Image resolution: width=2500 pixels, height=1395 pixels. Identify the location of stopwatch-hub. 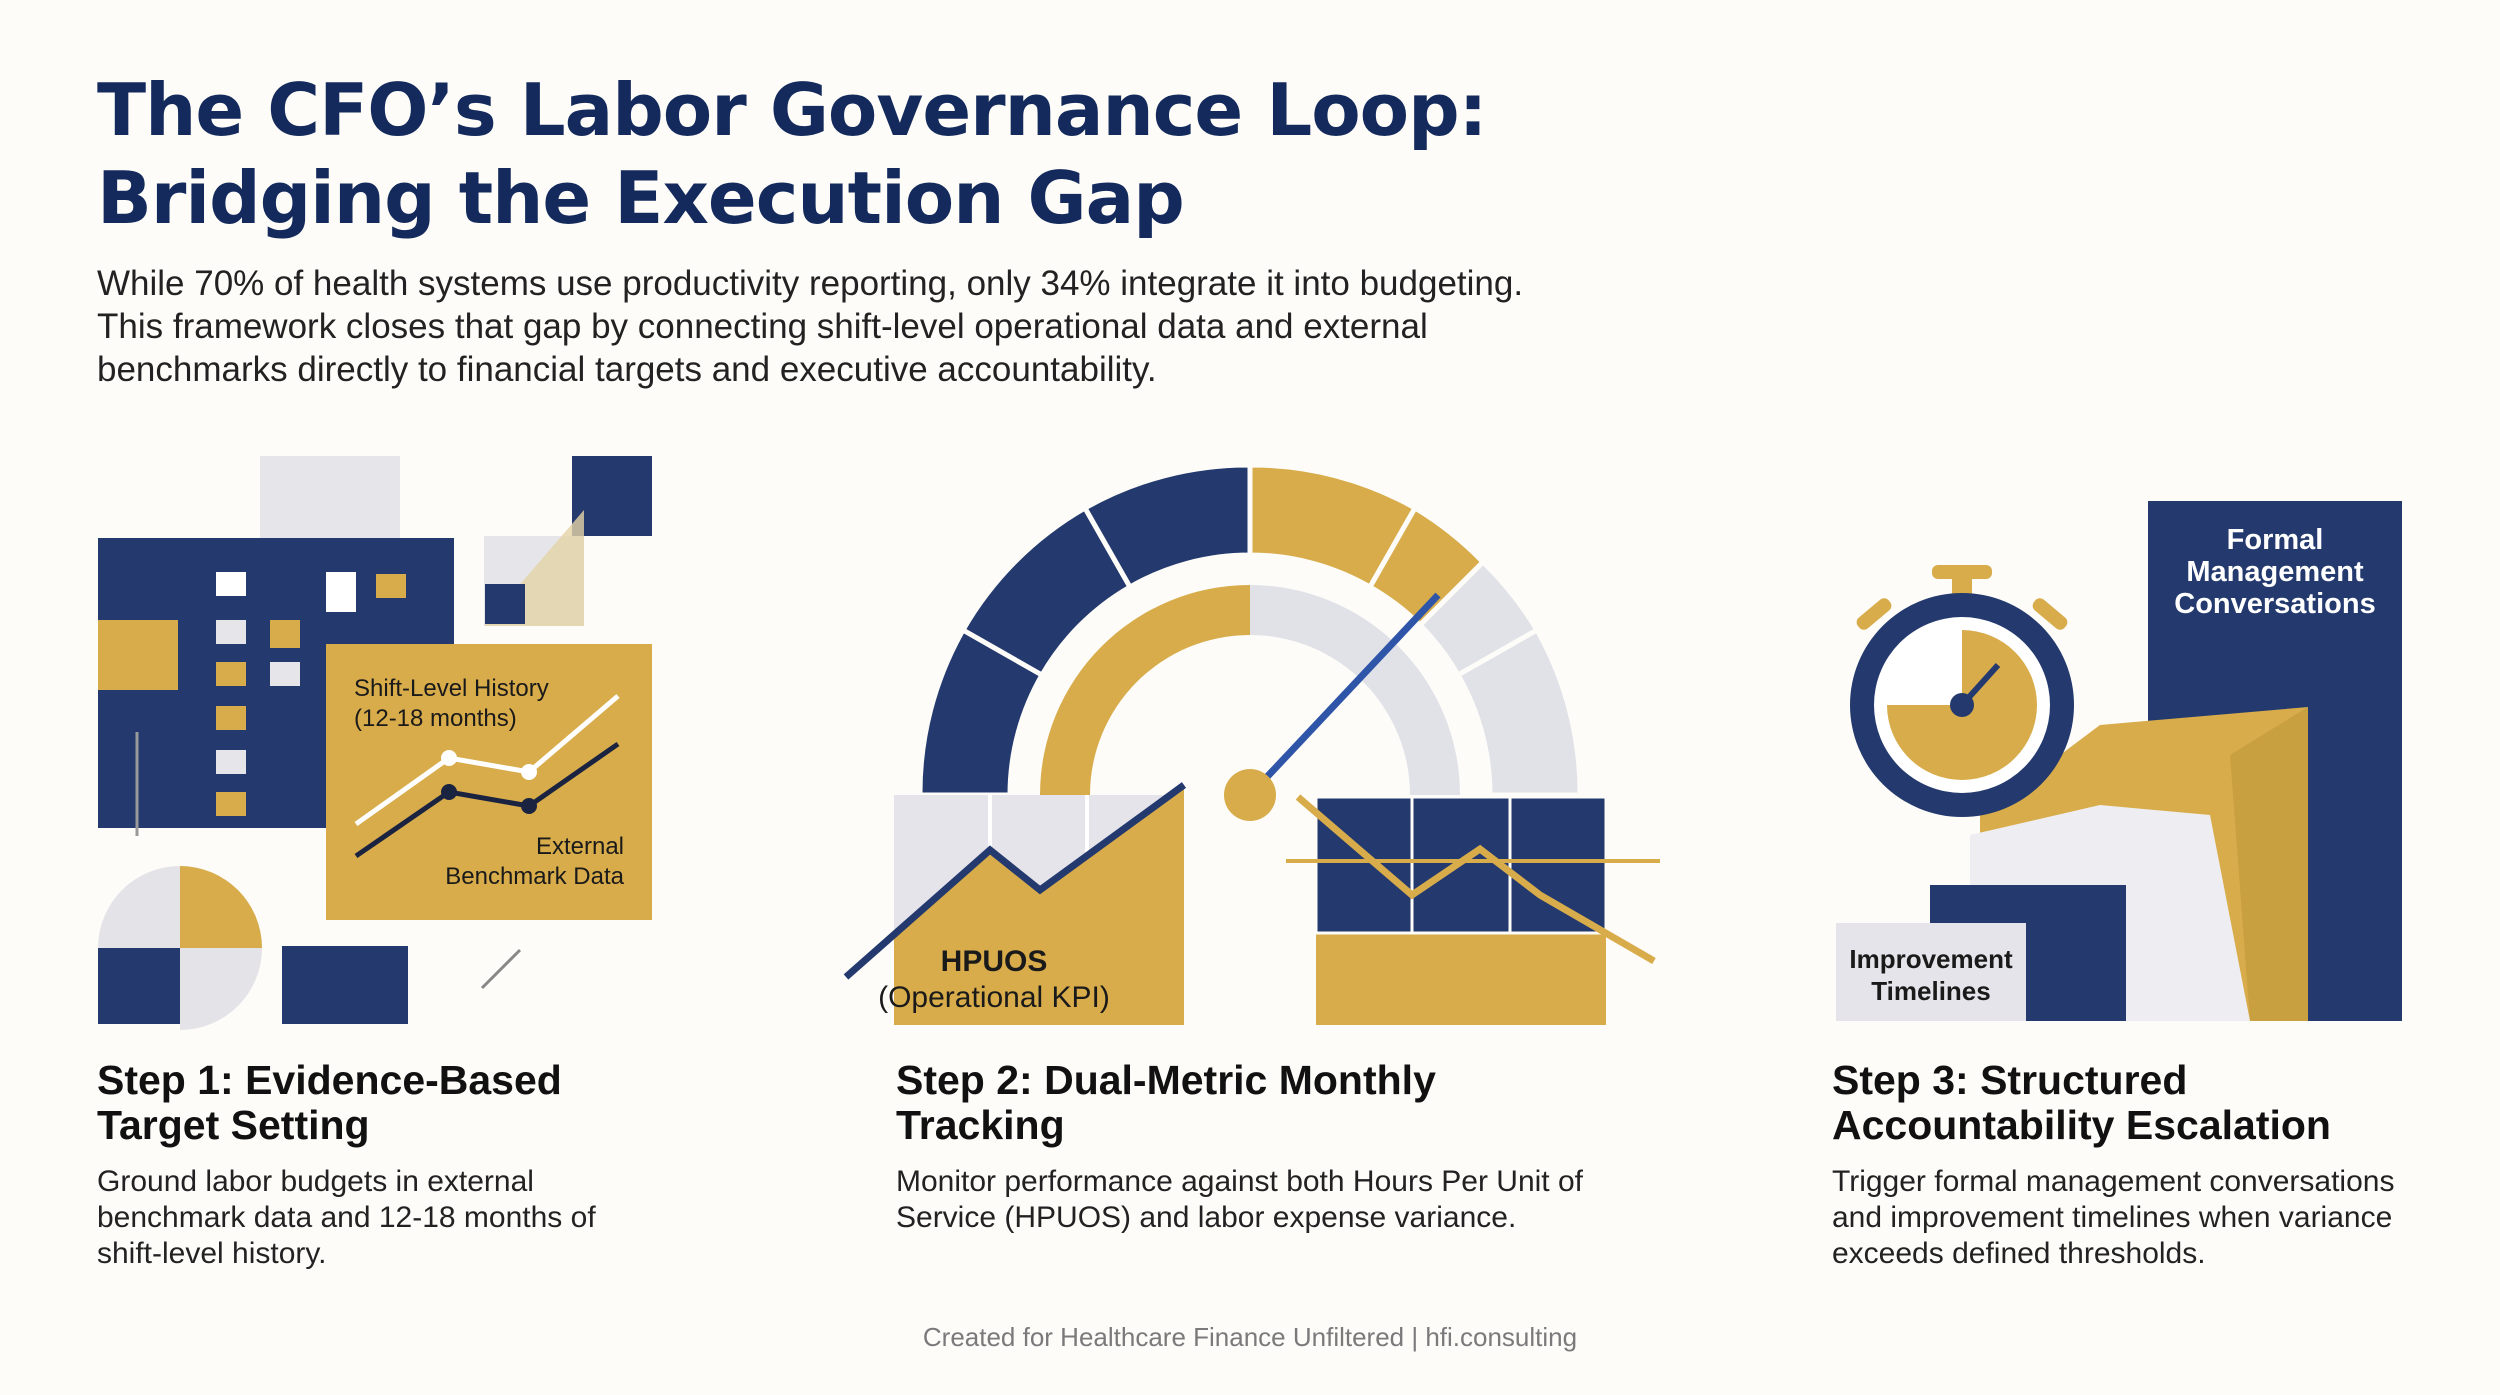
(1962, 705).